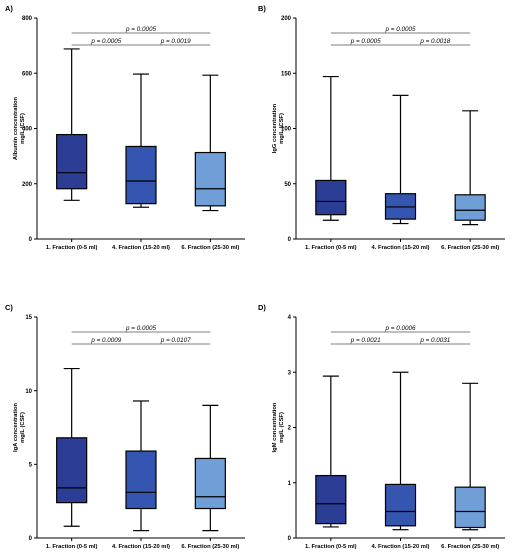 The width and height of the screenshot is (519, 555). What do you see at coordinates (105, 340) in the screenshot?
I see `p-value-label: p = 0.0009` at bounding box center [105, 340].